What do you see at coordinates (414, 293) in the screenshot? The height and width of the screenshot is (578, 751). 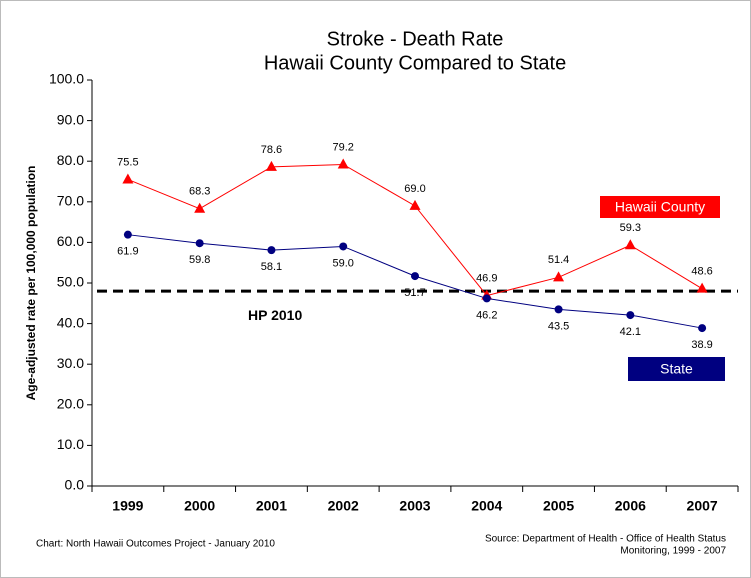 I see `data-label: 51.7` at bounding box center [414, 293].